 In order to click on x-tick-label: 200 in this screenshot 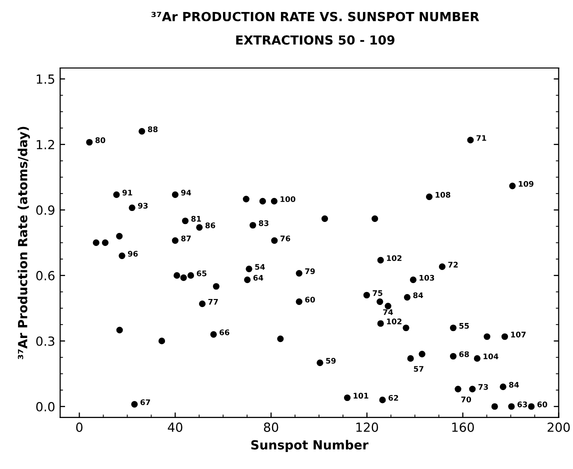, I will do `click(559, 427)`.